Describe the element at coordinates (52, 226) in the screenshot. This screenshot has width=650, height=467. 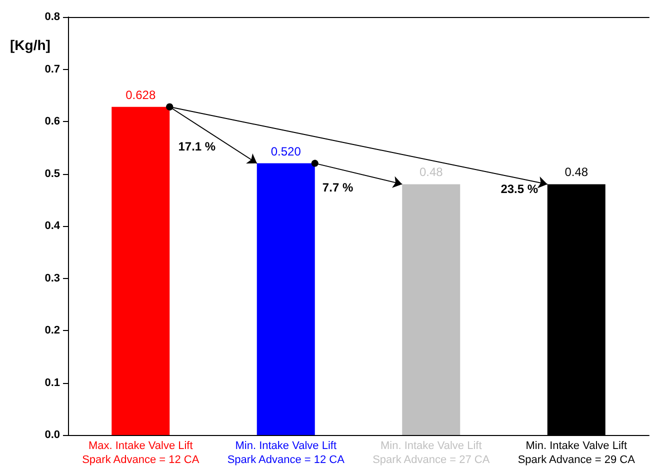
I see `y-tick-label: 0.4` at that location.